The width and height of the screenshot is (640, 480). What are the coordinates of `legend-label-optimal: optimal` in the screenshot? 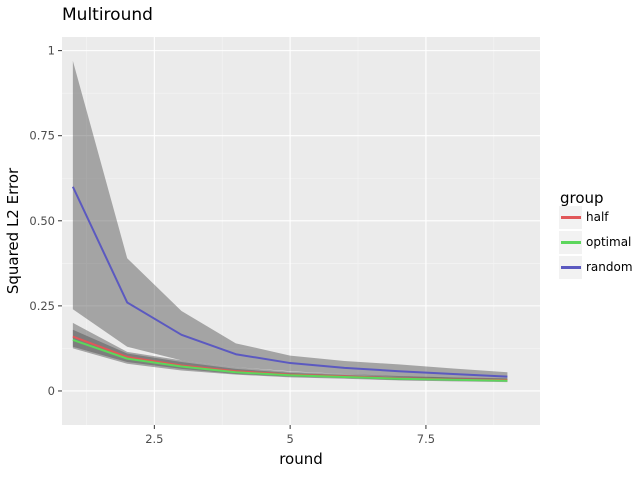 It's located at (608, 242).